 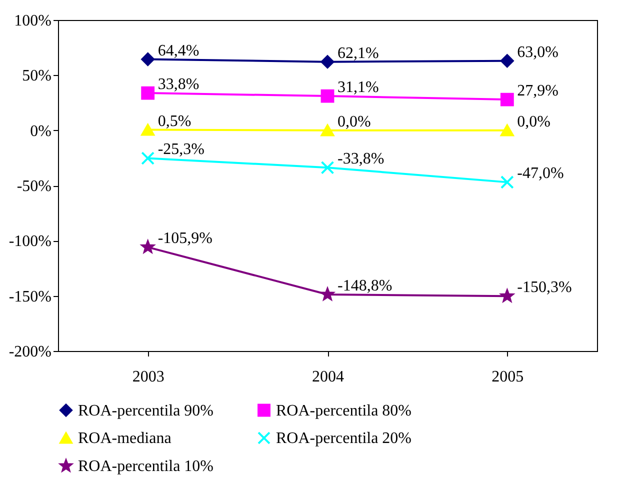 I want to click on data-label: -148,8%, so click(x=365, y=286).